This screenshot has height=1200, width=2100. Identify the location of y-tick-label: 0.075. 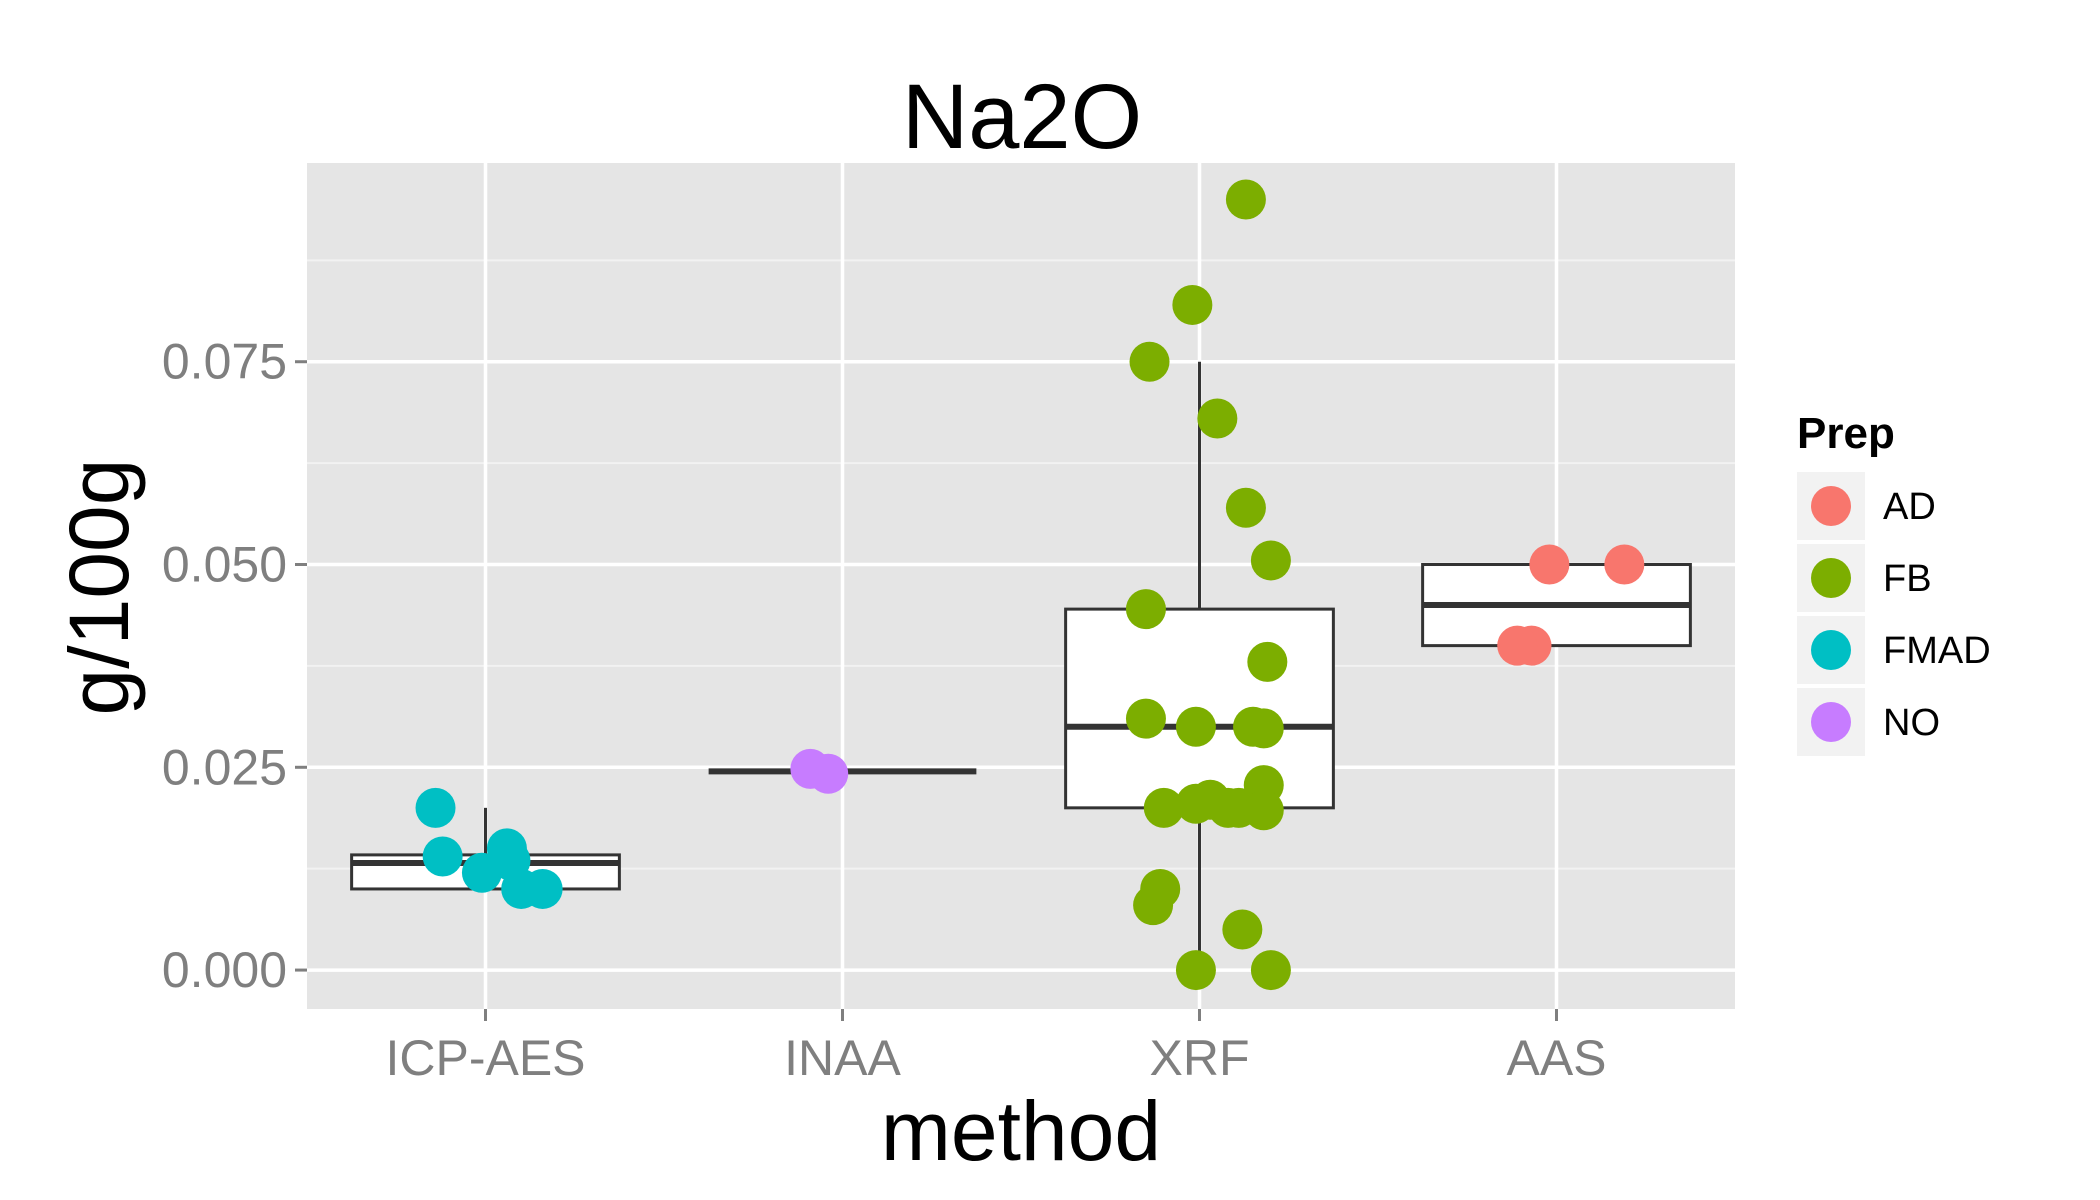
(224, 362).